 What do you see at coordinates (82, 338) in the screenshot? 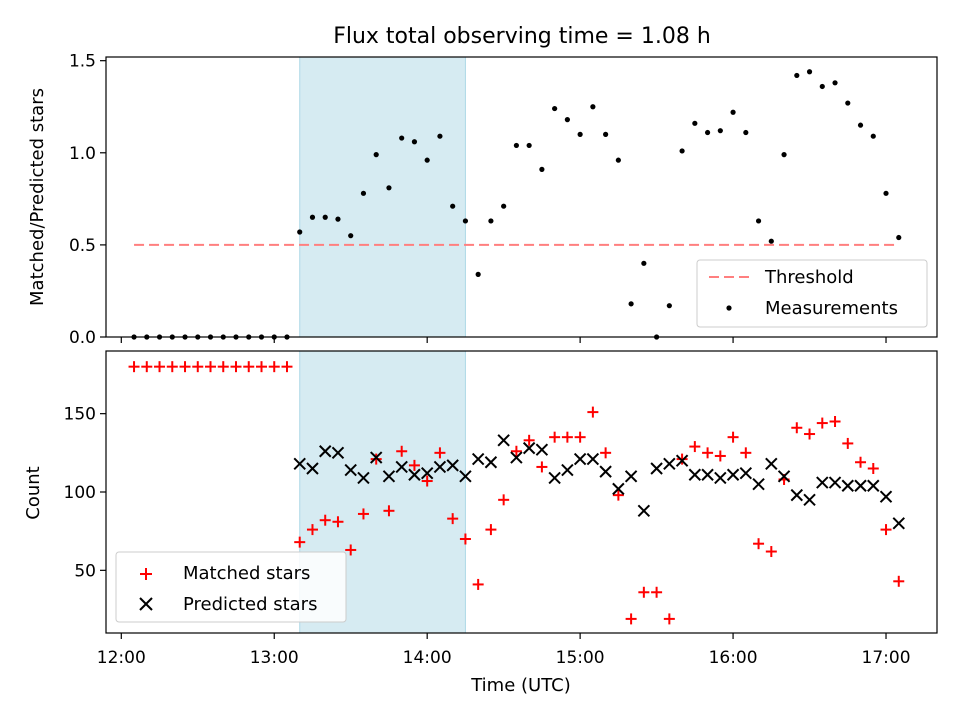
I see `y-tick-label: 0.0` at bounding box center [82, 338].